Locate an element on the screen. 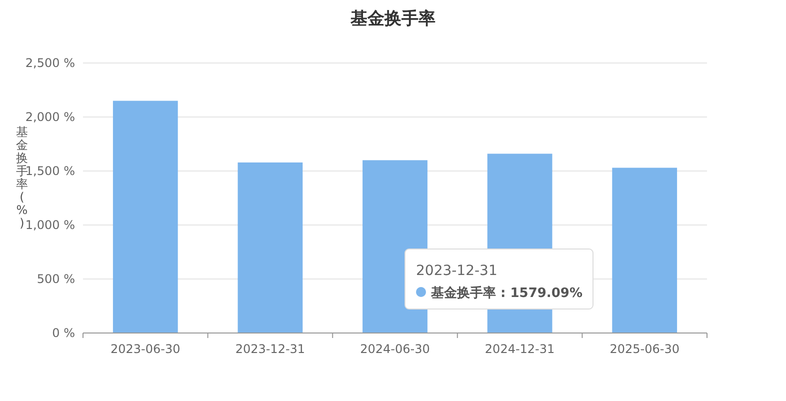  x-tick-label: 2023-06-30 is located at coordinates (145, 349).